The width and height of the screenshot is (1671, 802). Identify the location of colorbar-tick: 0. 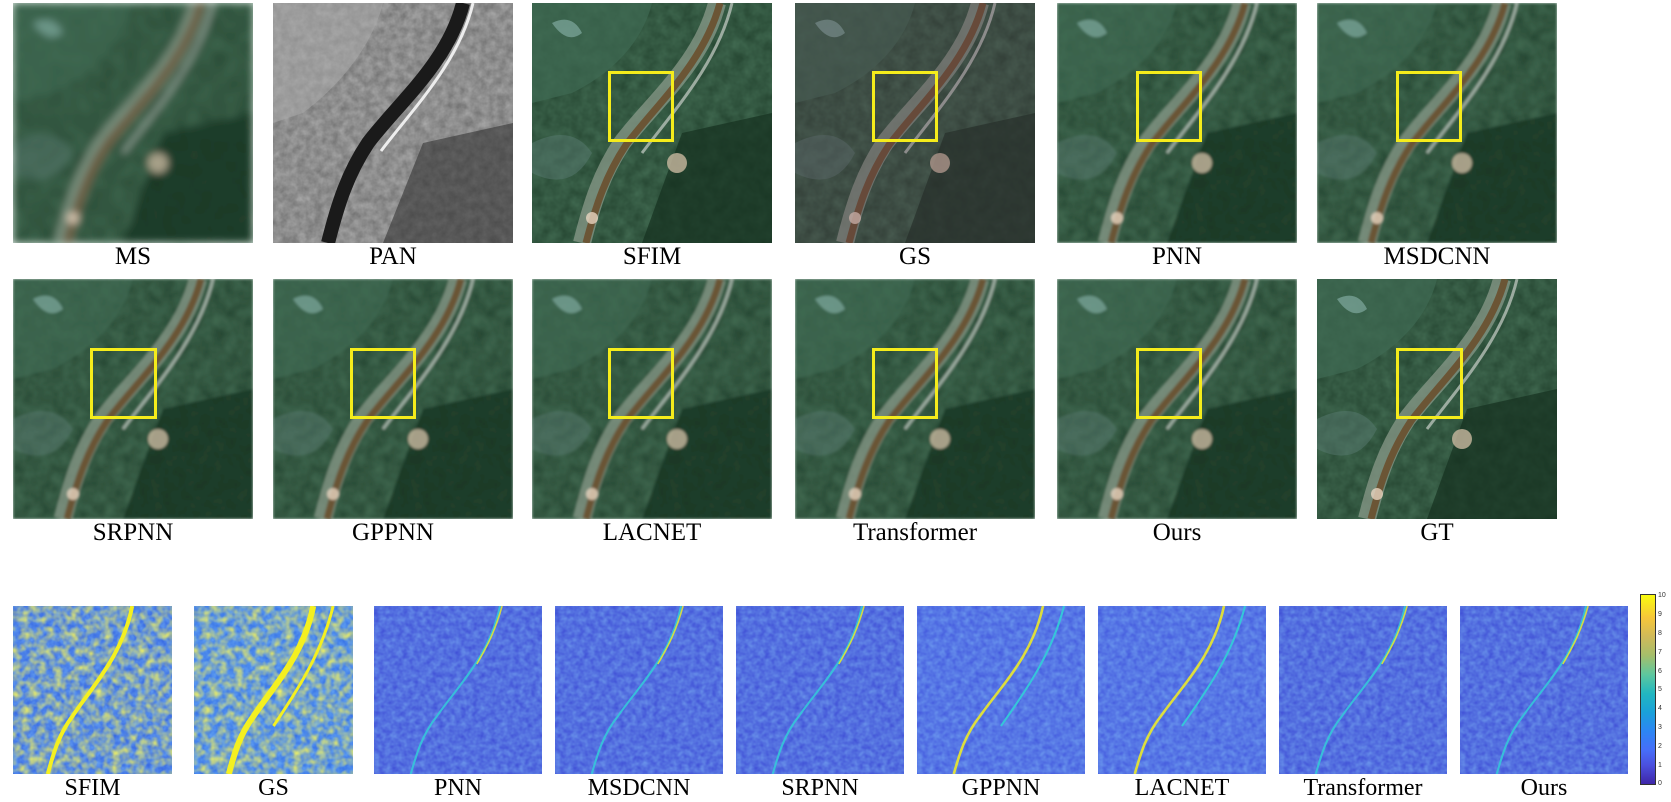
(1660, 783).